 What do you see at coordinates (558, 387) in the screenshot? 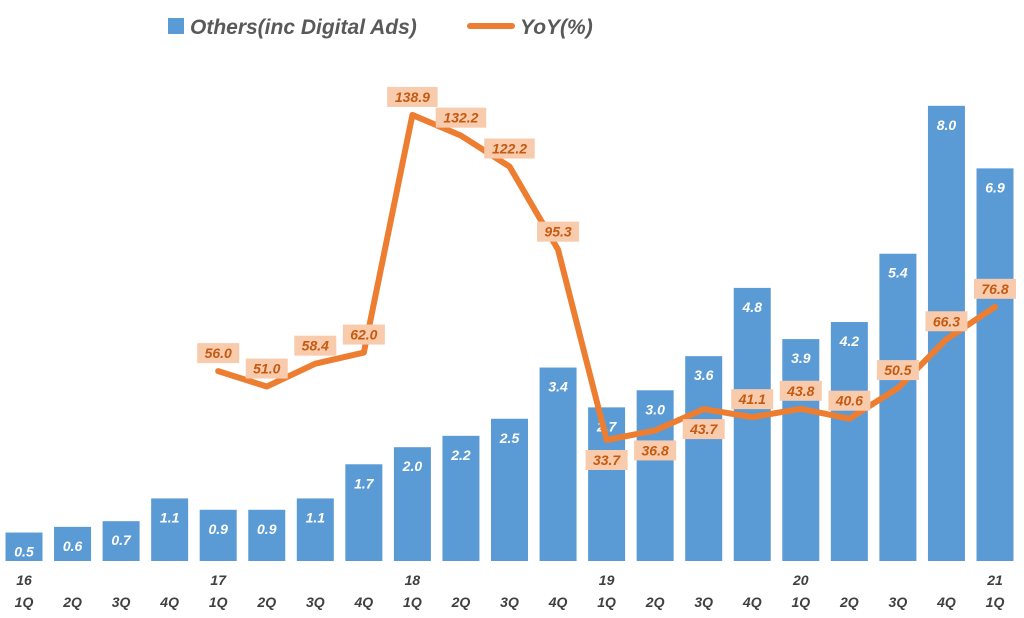
I see `bar-value-label: 3.4` at bounding box center [558, 387].